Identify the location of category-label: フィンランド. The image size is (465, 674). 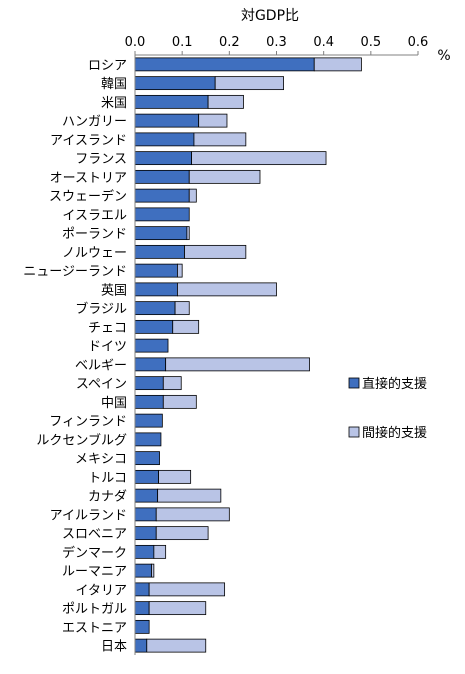
(88, 422).